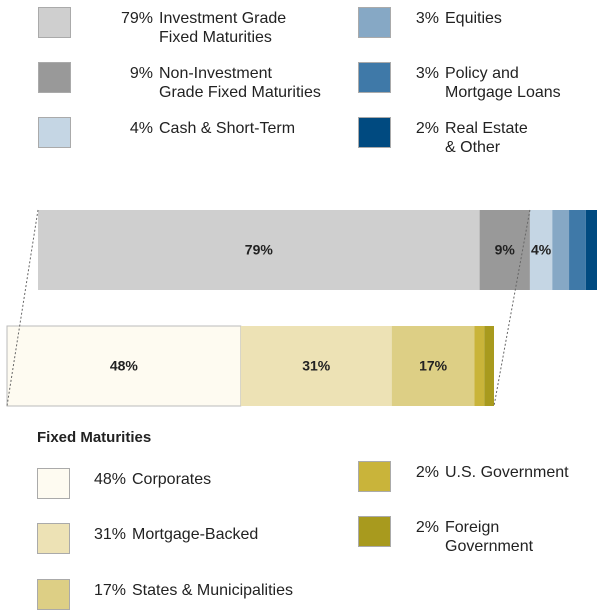 Image resolution: width=597 pixels, height=616 pixels. Describe the element at coordinates (489, 537) in the screenshot. I see `legend-label: Foreign Government` at that location.